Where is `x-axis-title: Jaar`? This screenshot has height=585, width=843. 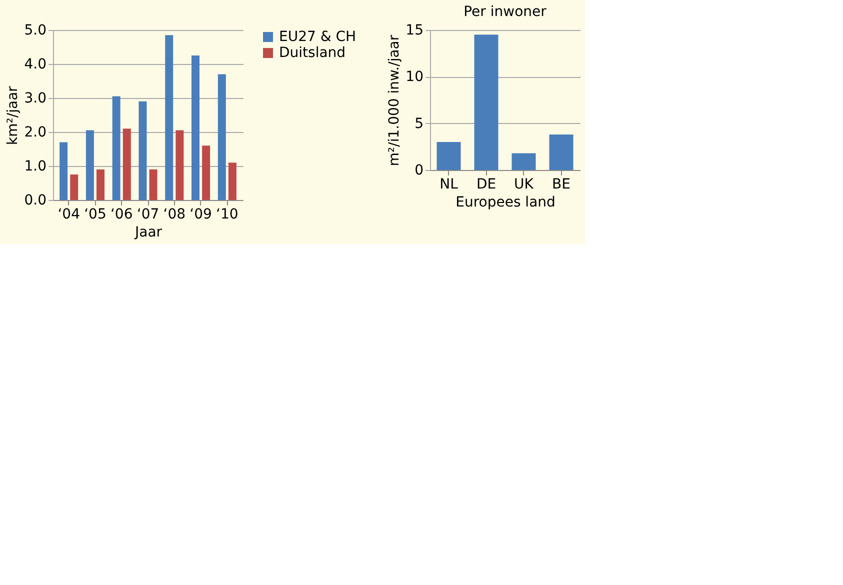 x-axis-title: Jaar is located at coordinates (148, 232).